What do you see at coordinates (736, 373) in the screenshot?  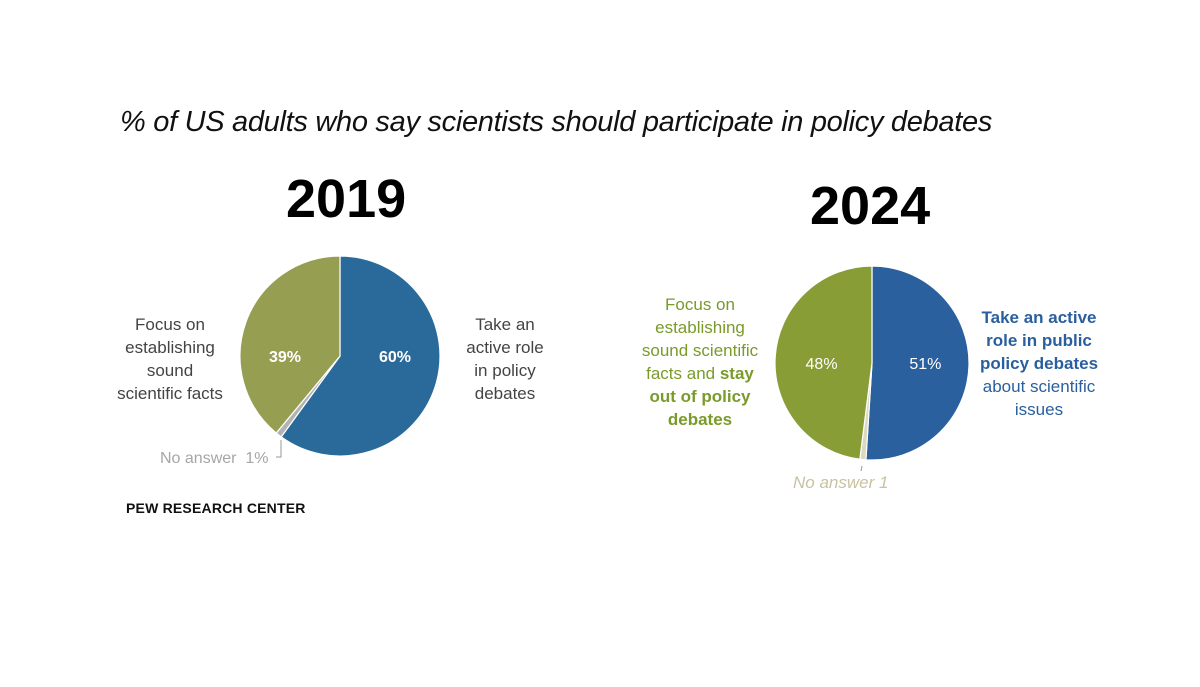 I see `label-text-bold: stay` at bounding box center [736, 373].